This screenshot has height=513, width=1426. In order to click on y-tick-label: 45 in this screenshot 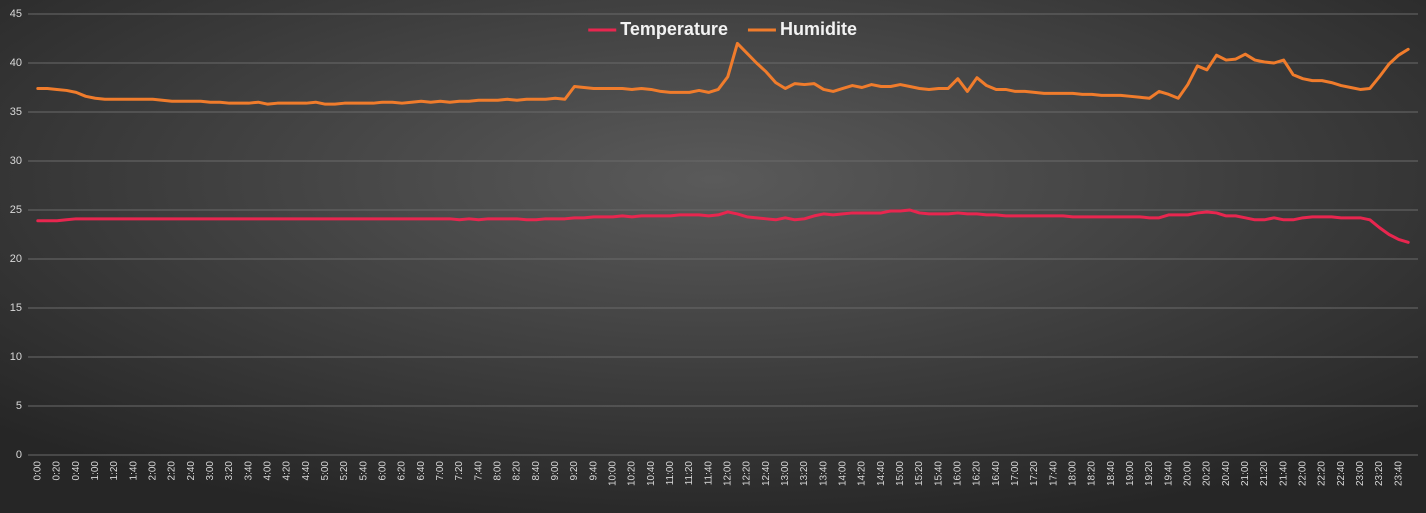, I will do `click(16, 14)`.